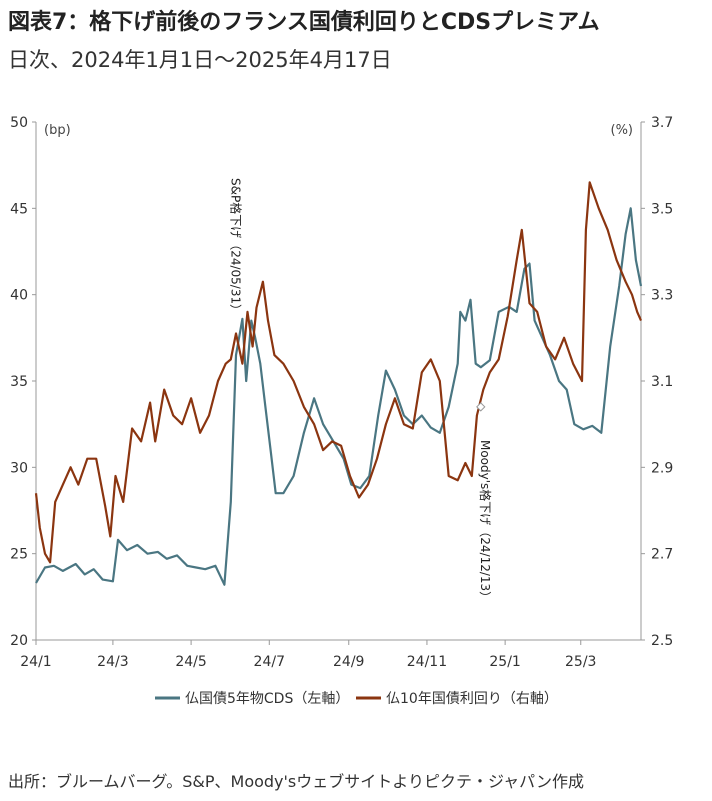  Describe the element at coordinates (190, 662) in the screenshot. I see `x-tick-label: 24/5` at that location.